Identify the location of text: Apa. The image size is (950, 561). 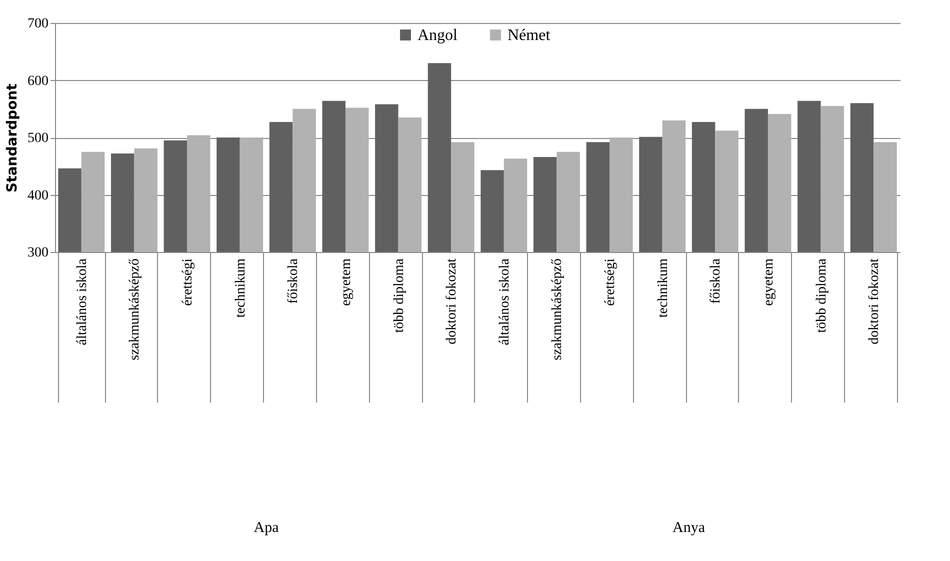
(267, 528).